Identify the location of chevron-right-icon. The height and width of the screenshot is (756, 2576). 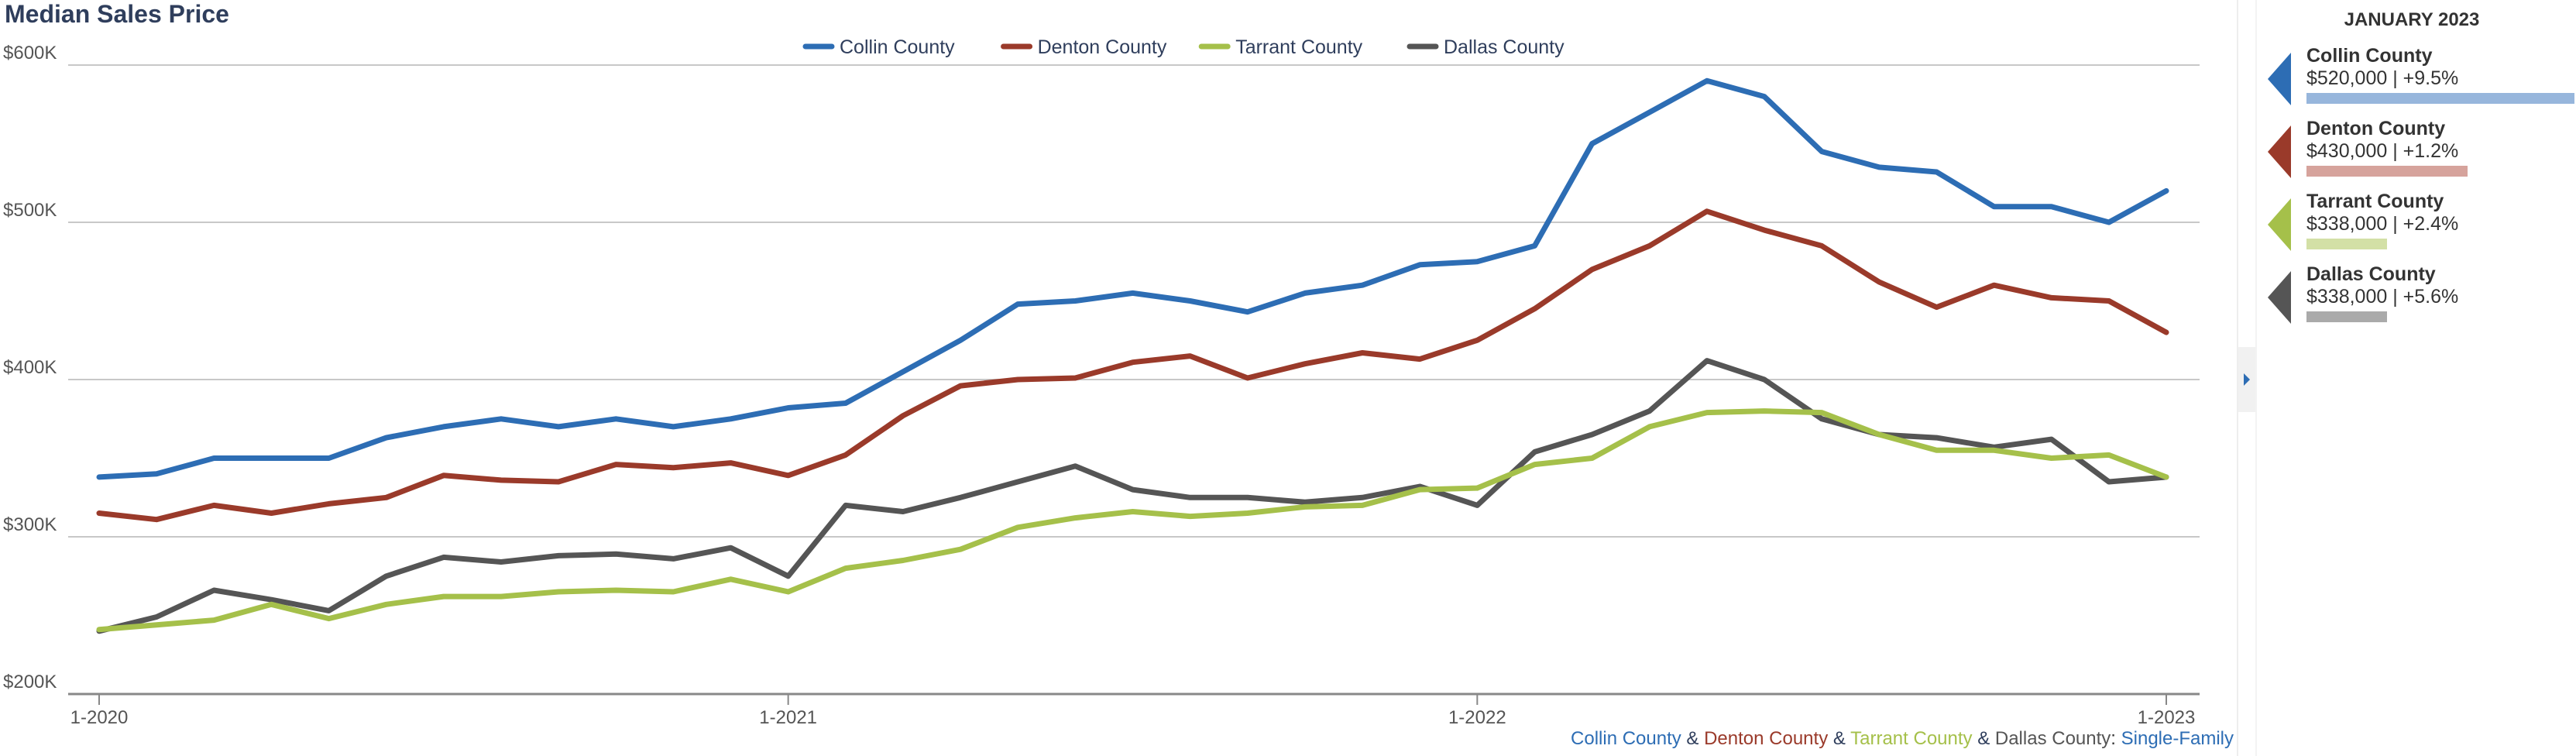
(2247, 379).